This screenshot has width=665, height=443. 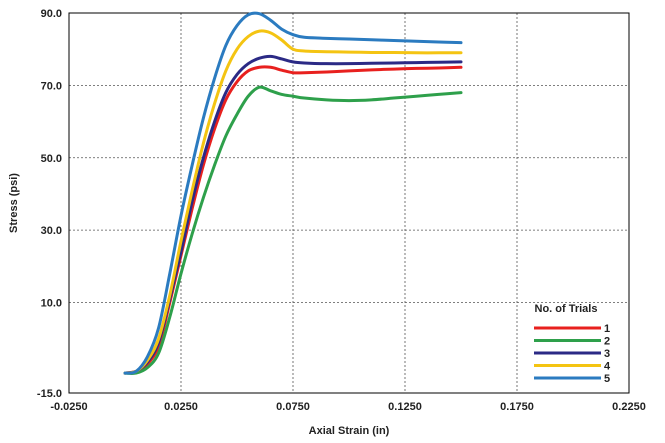 What do you see at coordinates (629, 407) in the screenshot?
I see `x-tick-label: 0.2250` at bounding box center [629, 407].